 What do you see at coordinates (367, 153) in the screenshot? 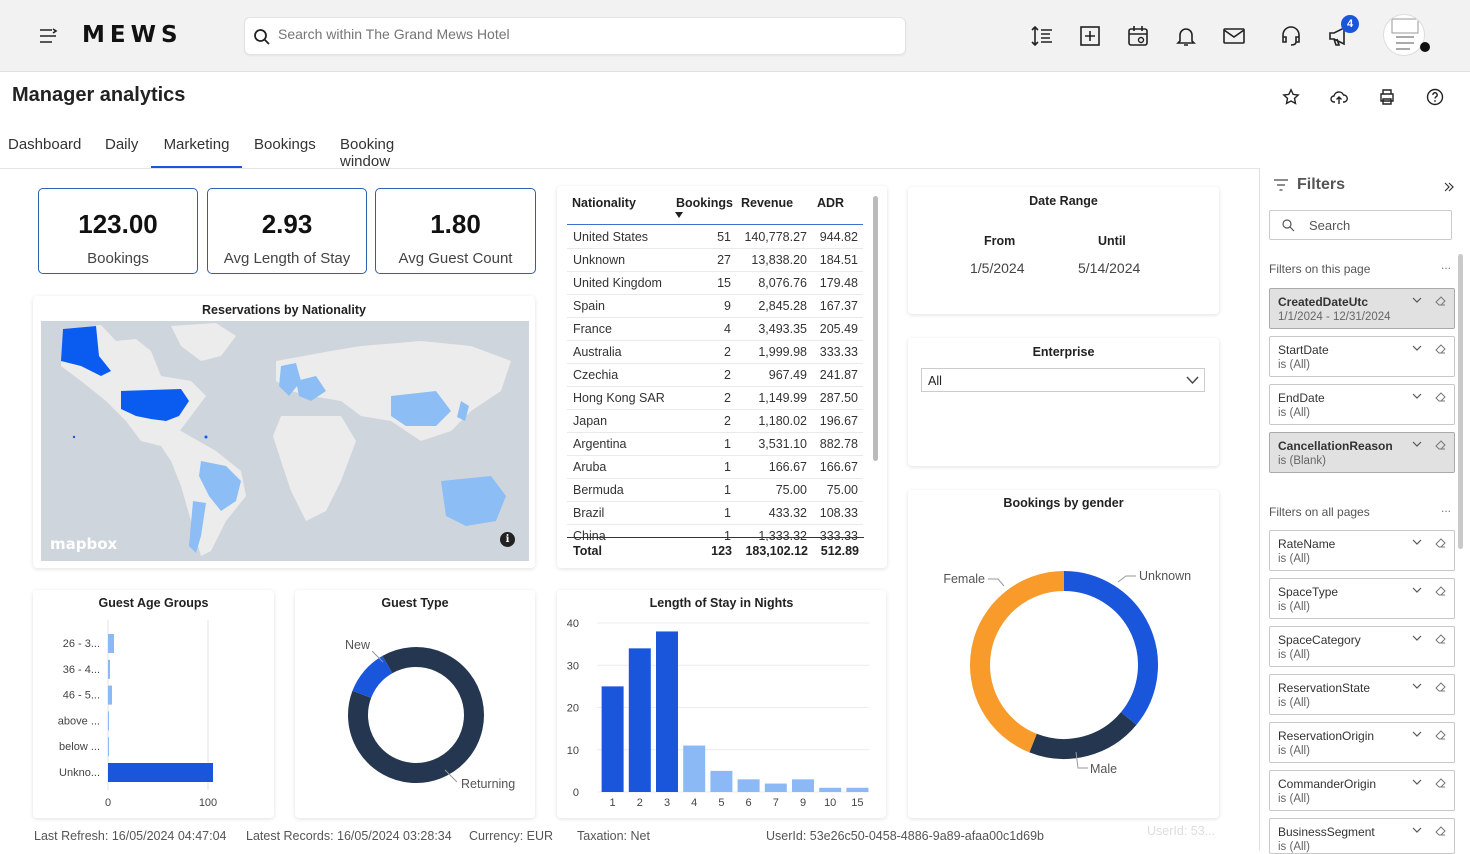
I see `tab-booking-window: Booking window` at bounding box center [367, 153].